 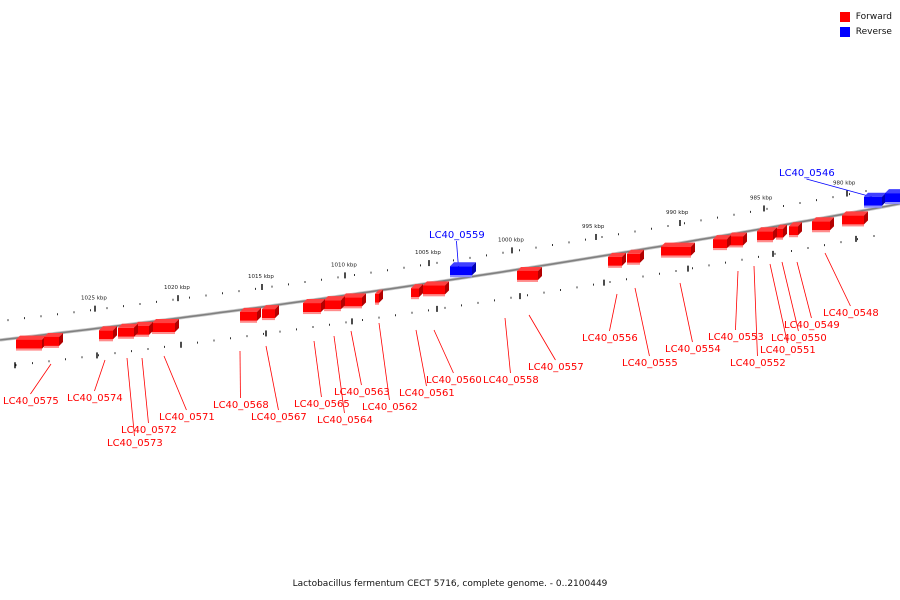 What do you see at coordinates (844, 31) in the screenshot?
I see `reverse-swatch` at bounding box center [844, 31].